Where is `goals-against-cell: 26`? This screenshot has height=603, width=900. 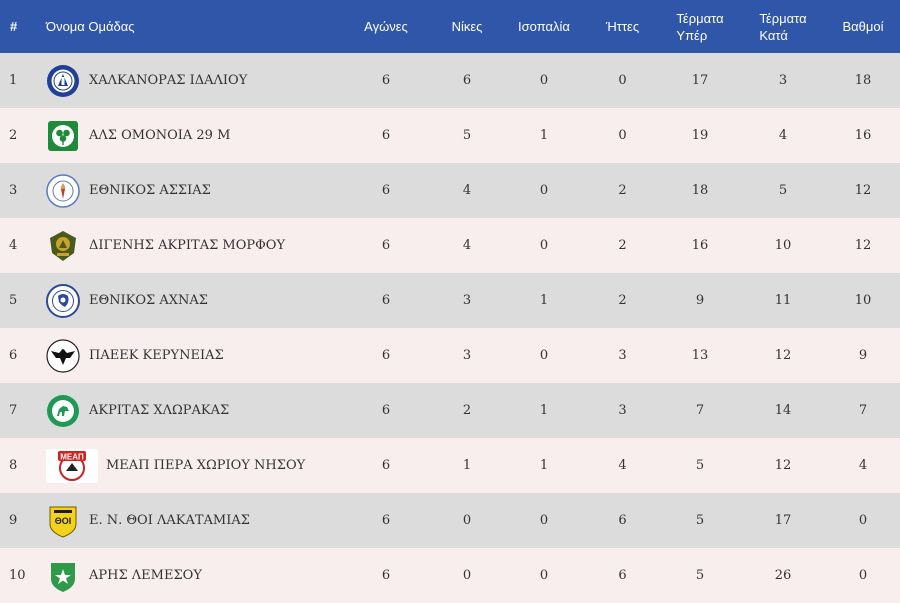
goals-against-cell: 26 is located at coordinates (783, 575).